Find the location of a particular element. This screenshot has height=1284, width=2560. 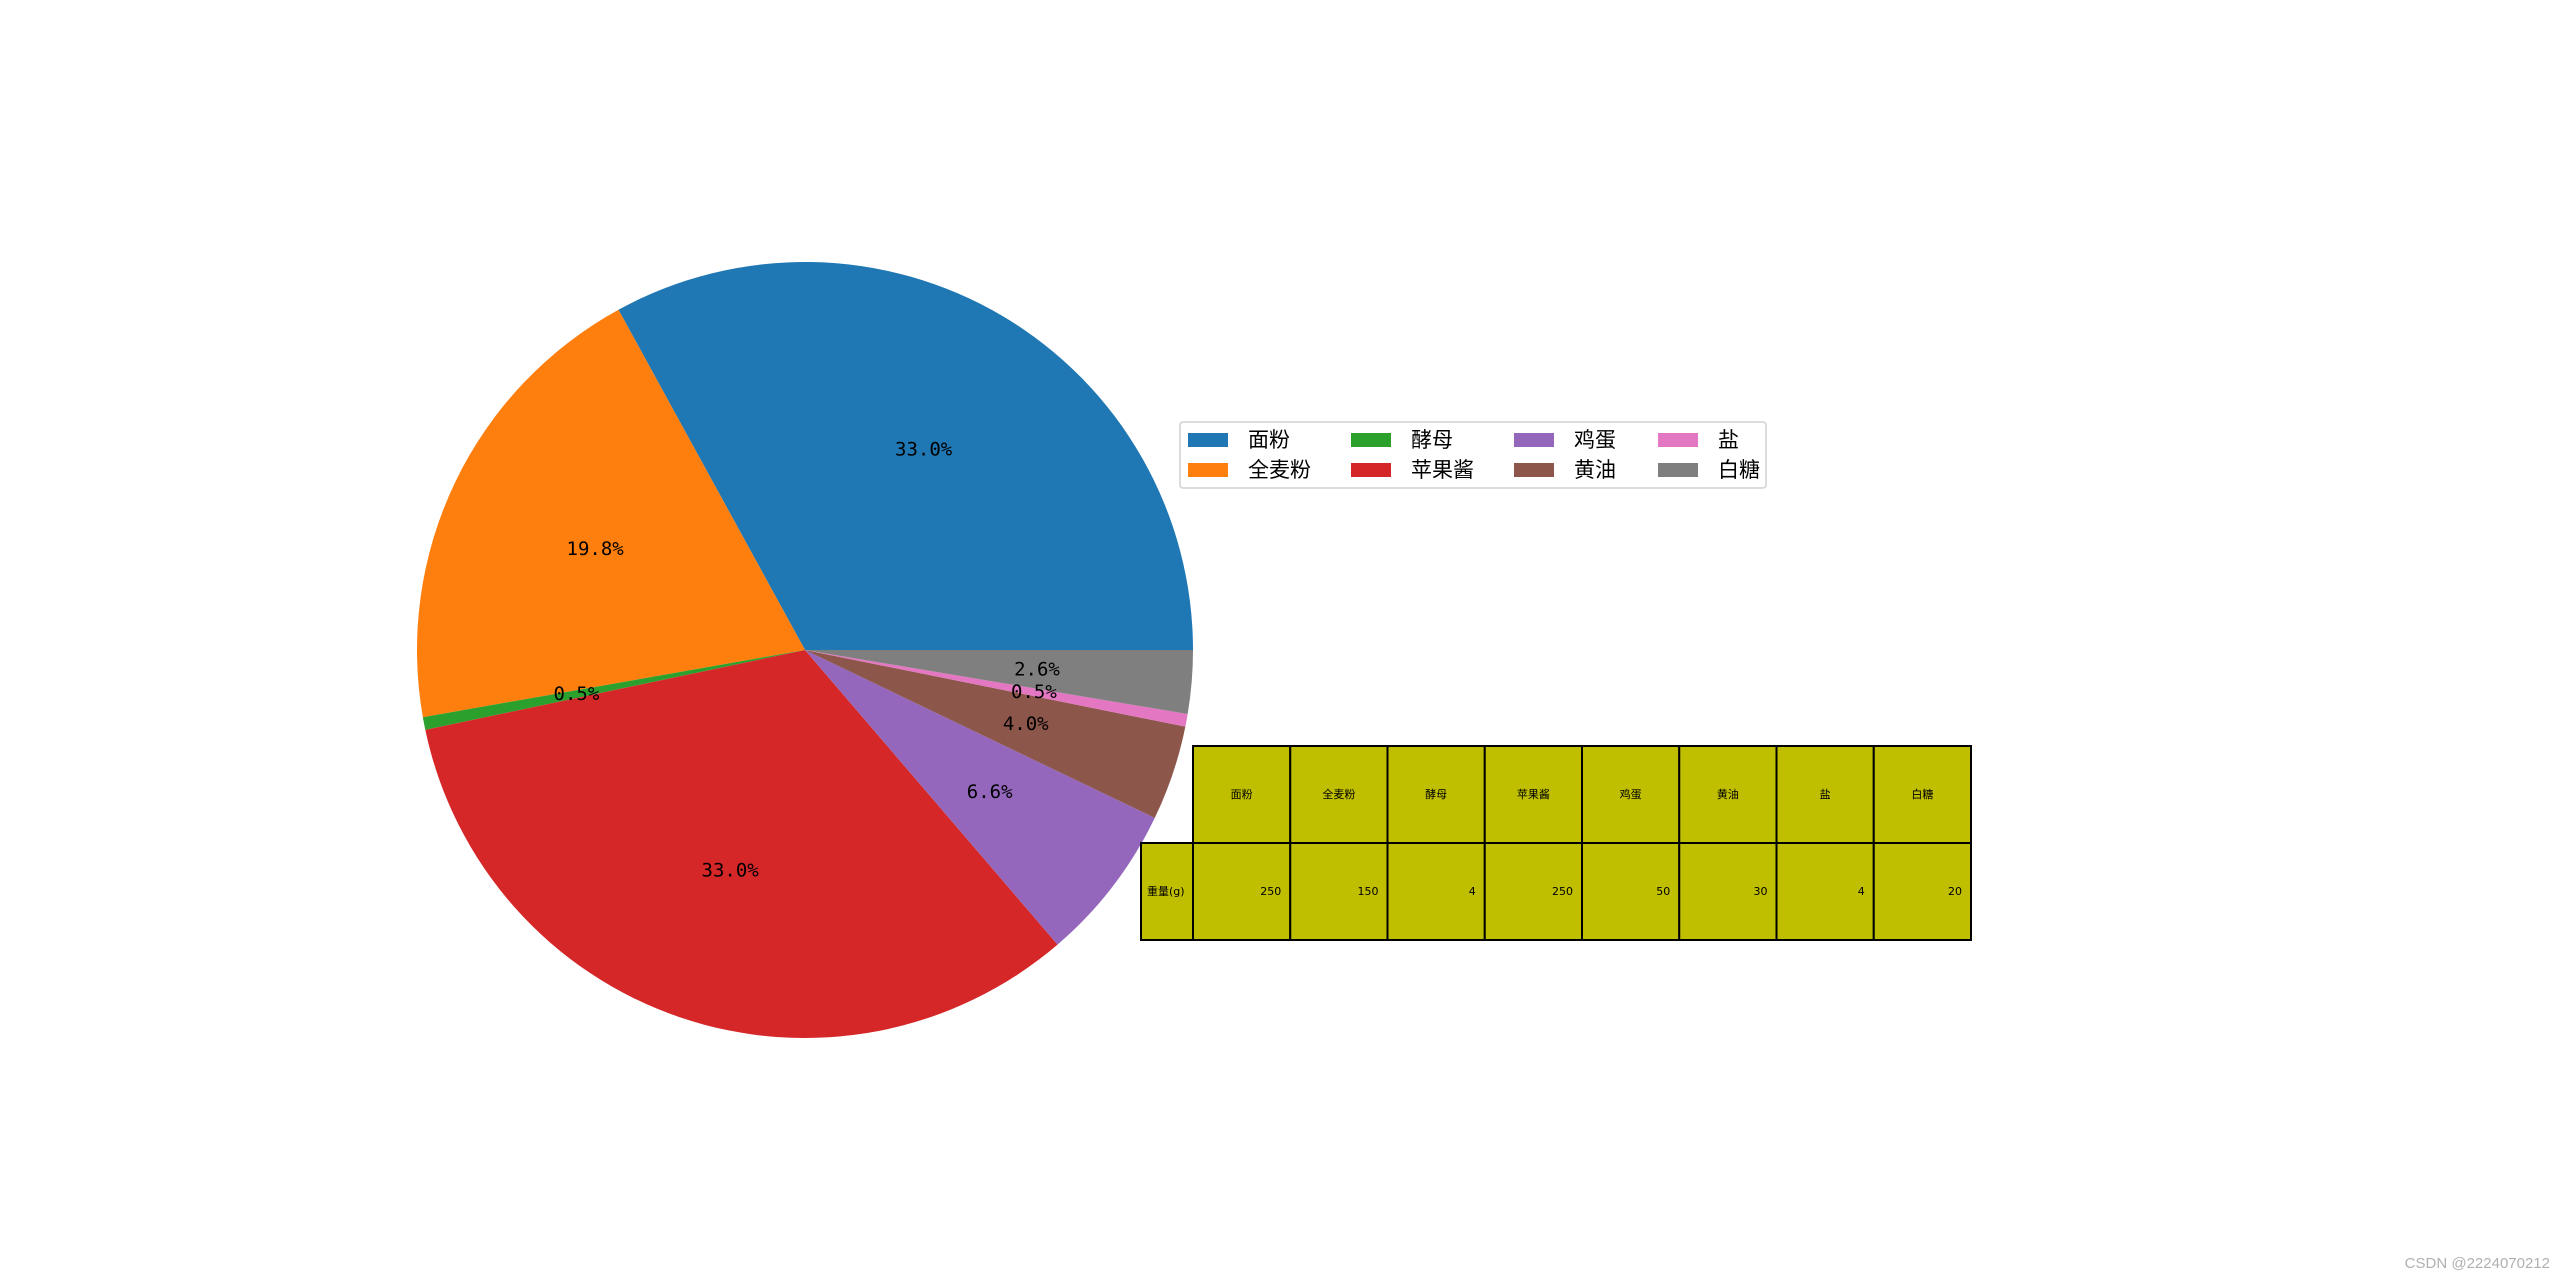

legend-frame is located at coordinates (1473, 455).